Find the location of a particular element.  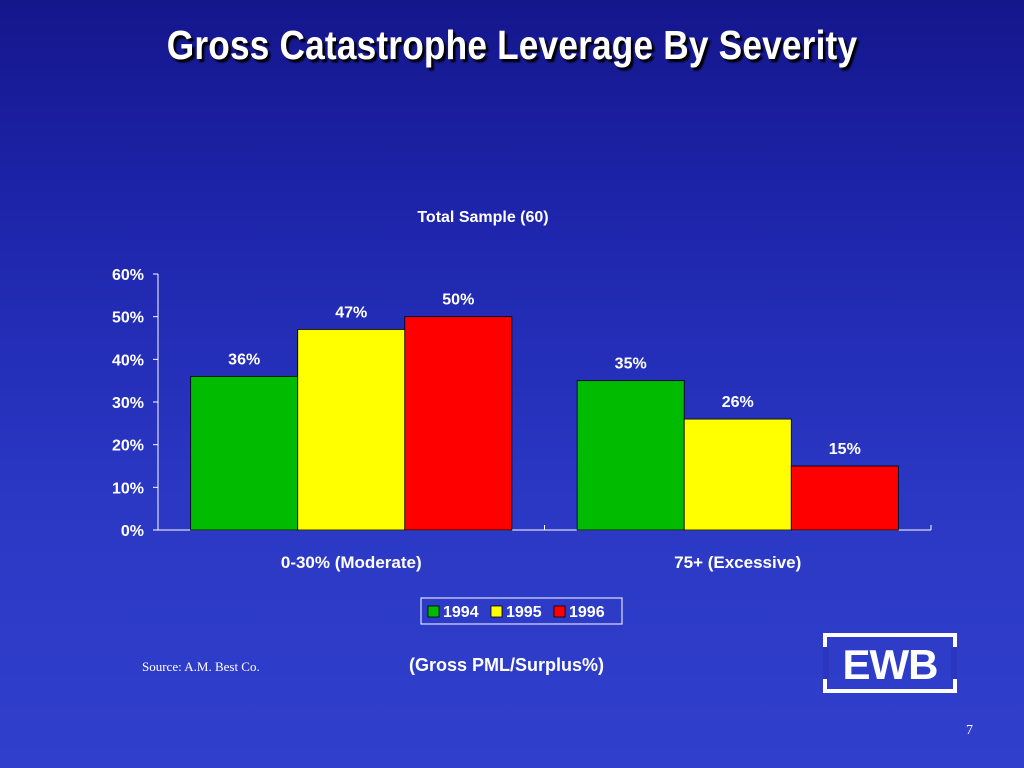

legend-label-1995: 1995 is located at coordinates (524, 612).